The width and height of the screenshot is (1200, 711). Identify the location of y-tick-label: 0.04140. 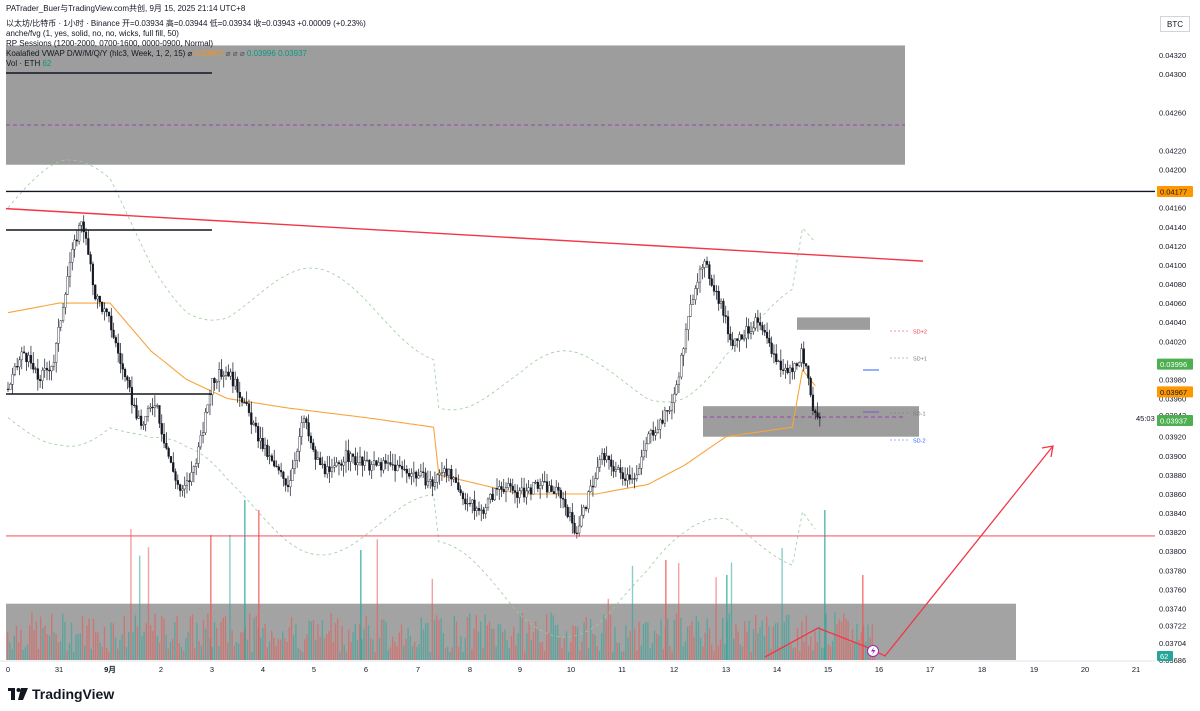
(1172, 227).